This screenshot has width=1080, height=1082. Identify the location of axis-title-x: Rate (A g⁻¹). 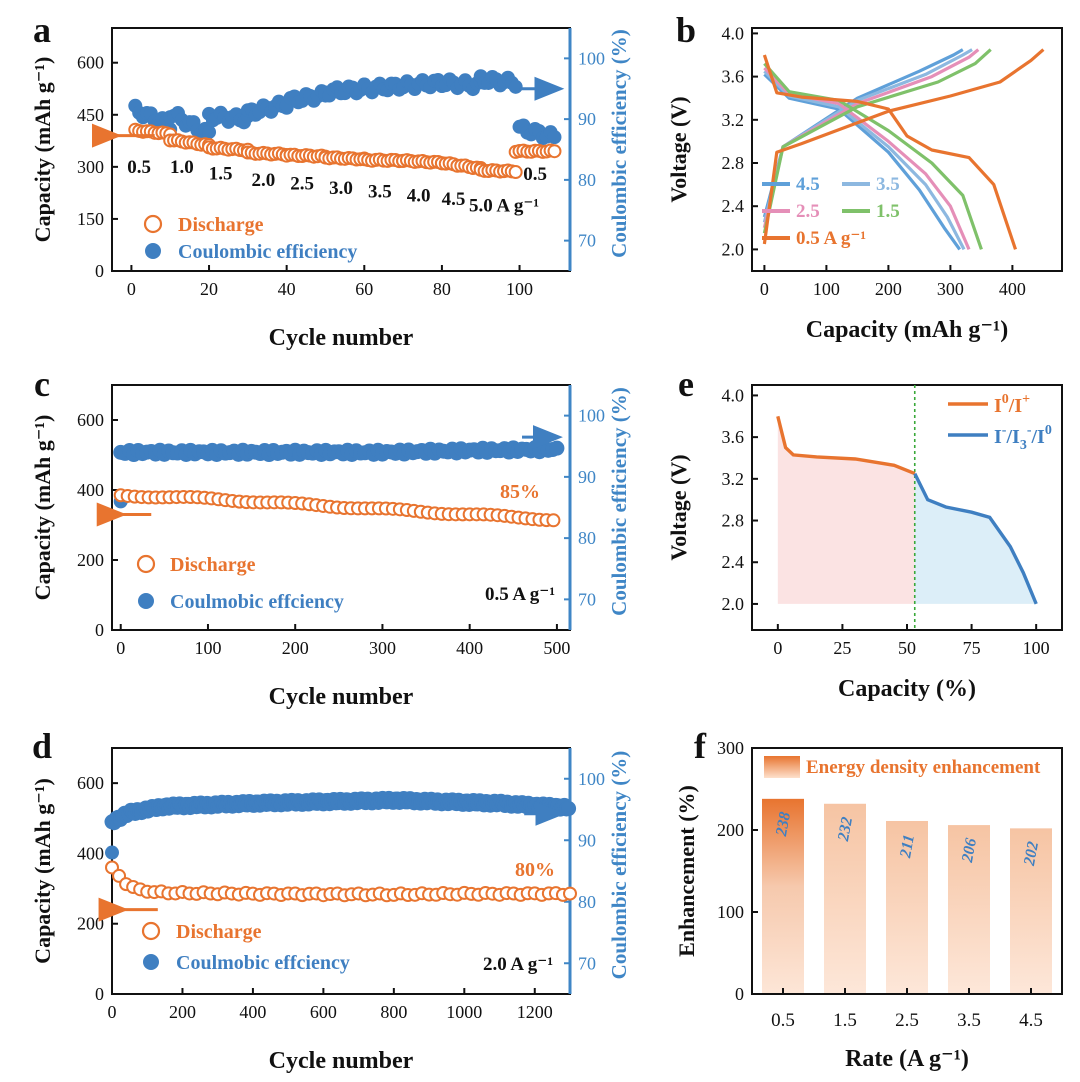
(907, 1059).